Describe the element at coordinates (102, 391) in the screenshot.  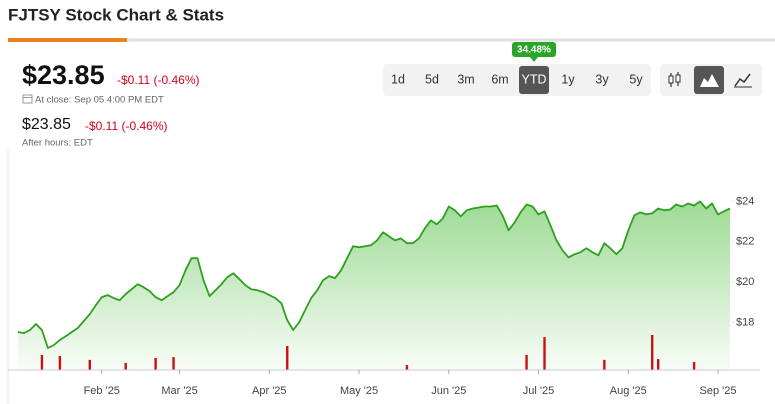
I see `x-tick-label: Feb '25` at that location.